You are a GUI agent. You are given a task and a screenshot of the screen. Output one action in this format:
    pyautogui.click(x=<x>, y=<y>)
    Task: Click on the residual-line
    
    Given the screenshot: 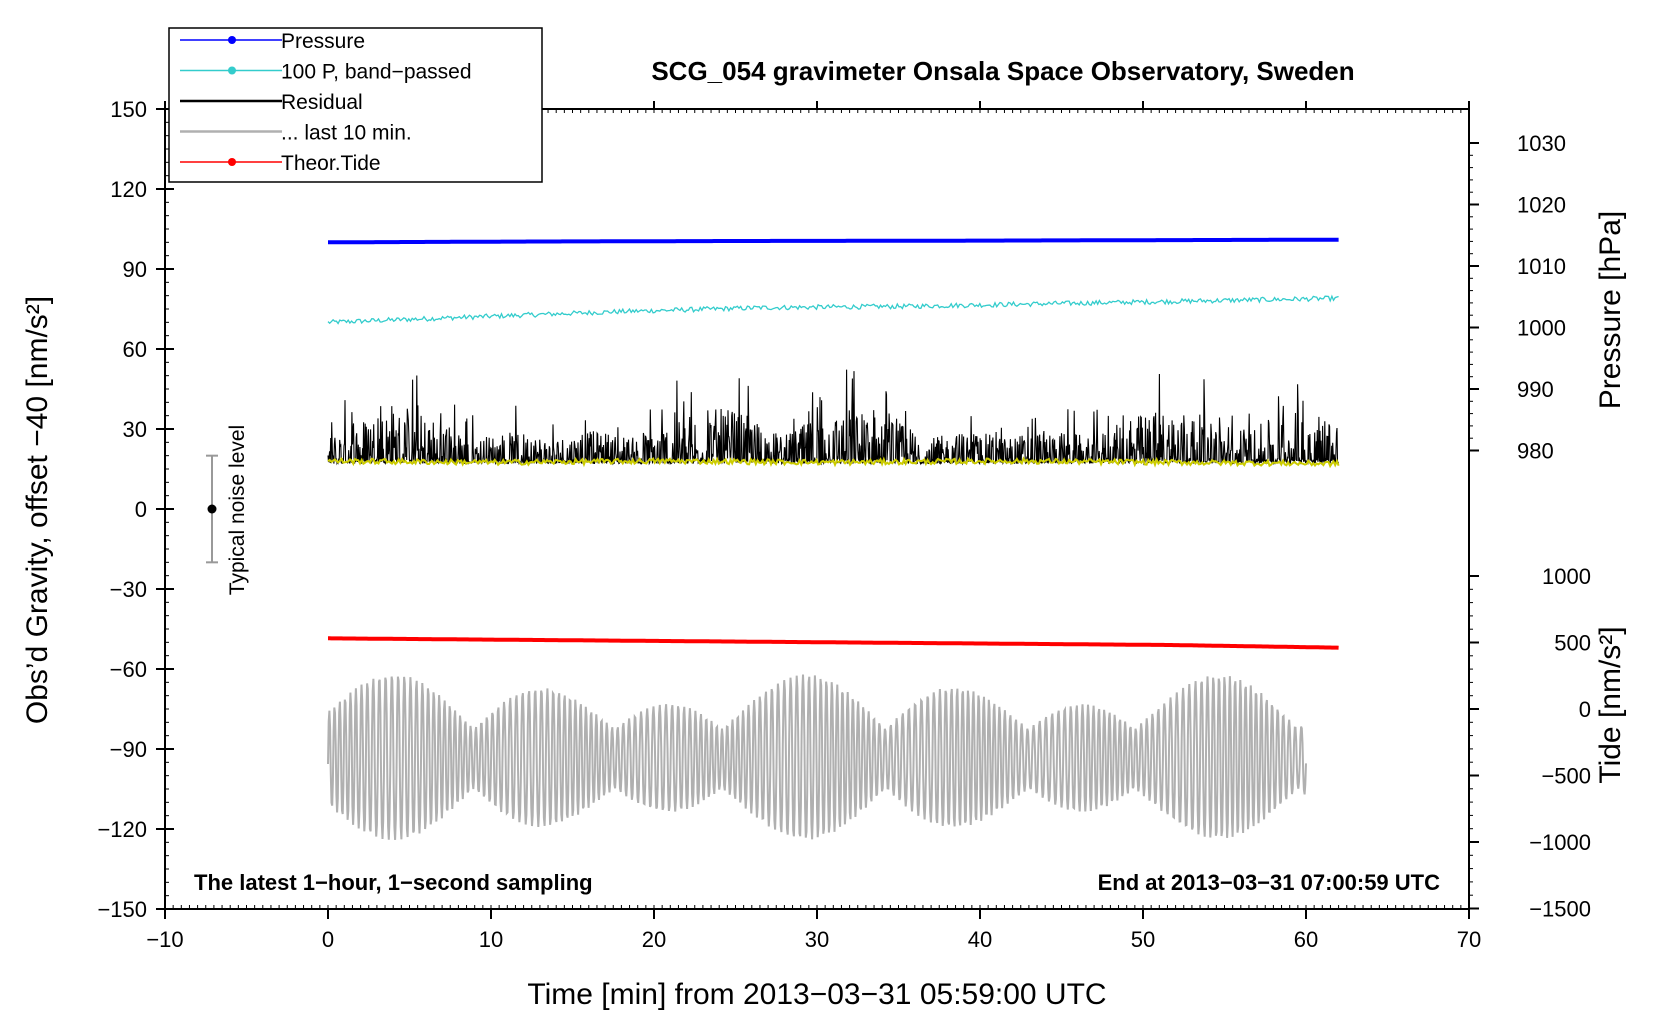 What is the action you would take?
    pyautogui.click(x=833, y=417)
    